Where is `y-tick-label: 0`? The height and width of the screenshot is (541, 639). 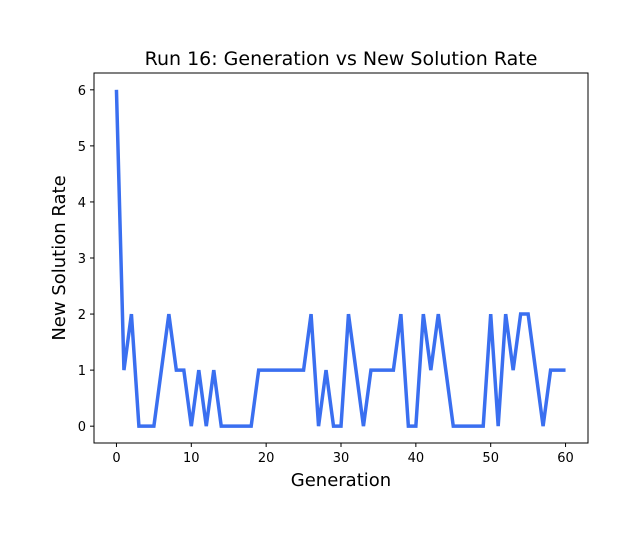
y-tick-label: 0 is located at coordinates (82, 427).